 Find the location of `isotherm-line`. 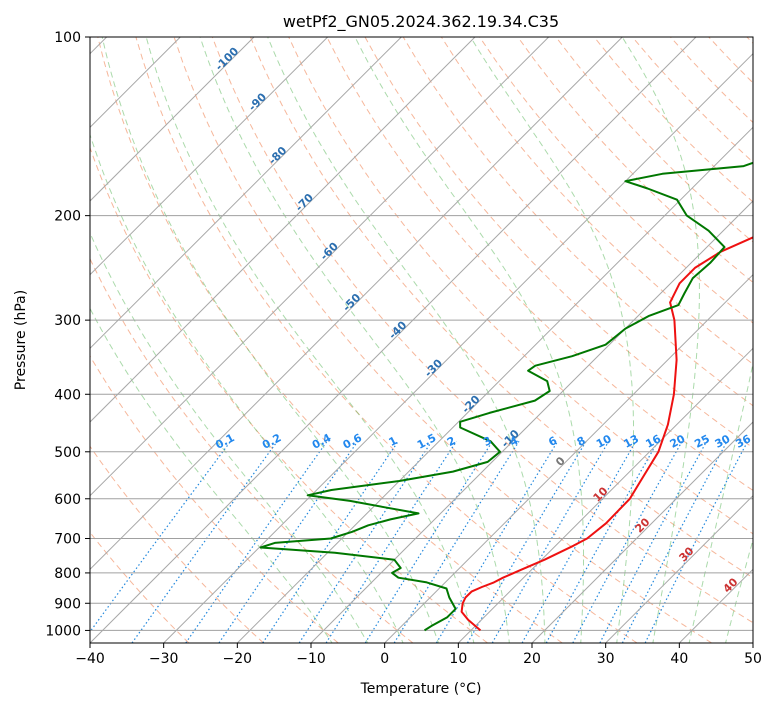

isotherm-line is located at coordinates (764, 340).